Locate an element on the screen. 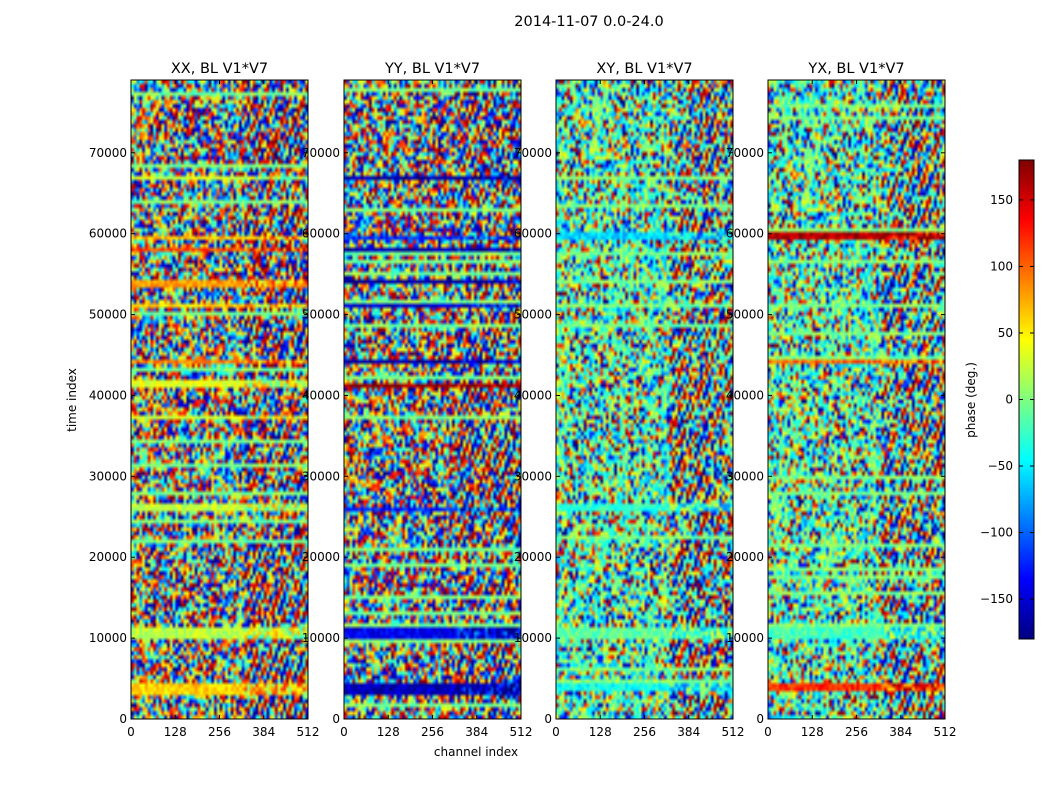  colorbar-tick-label: 0 is located at coordinates (1009, 400).